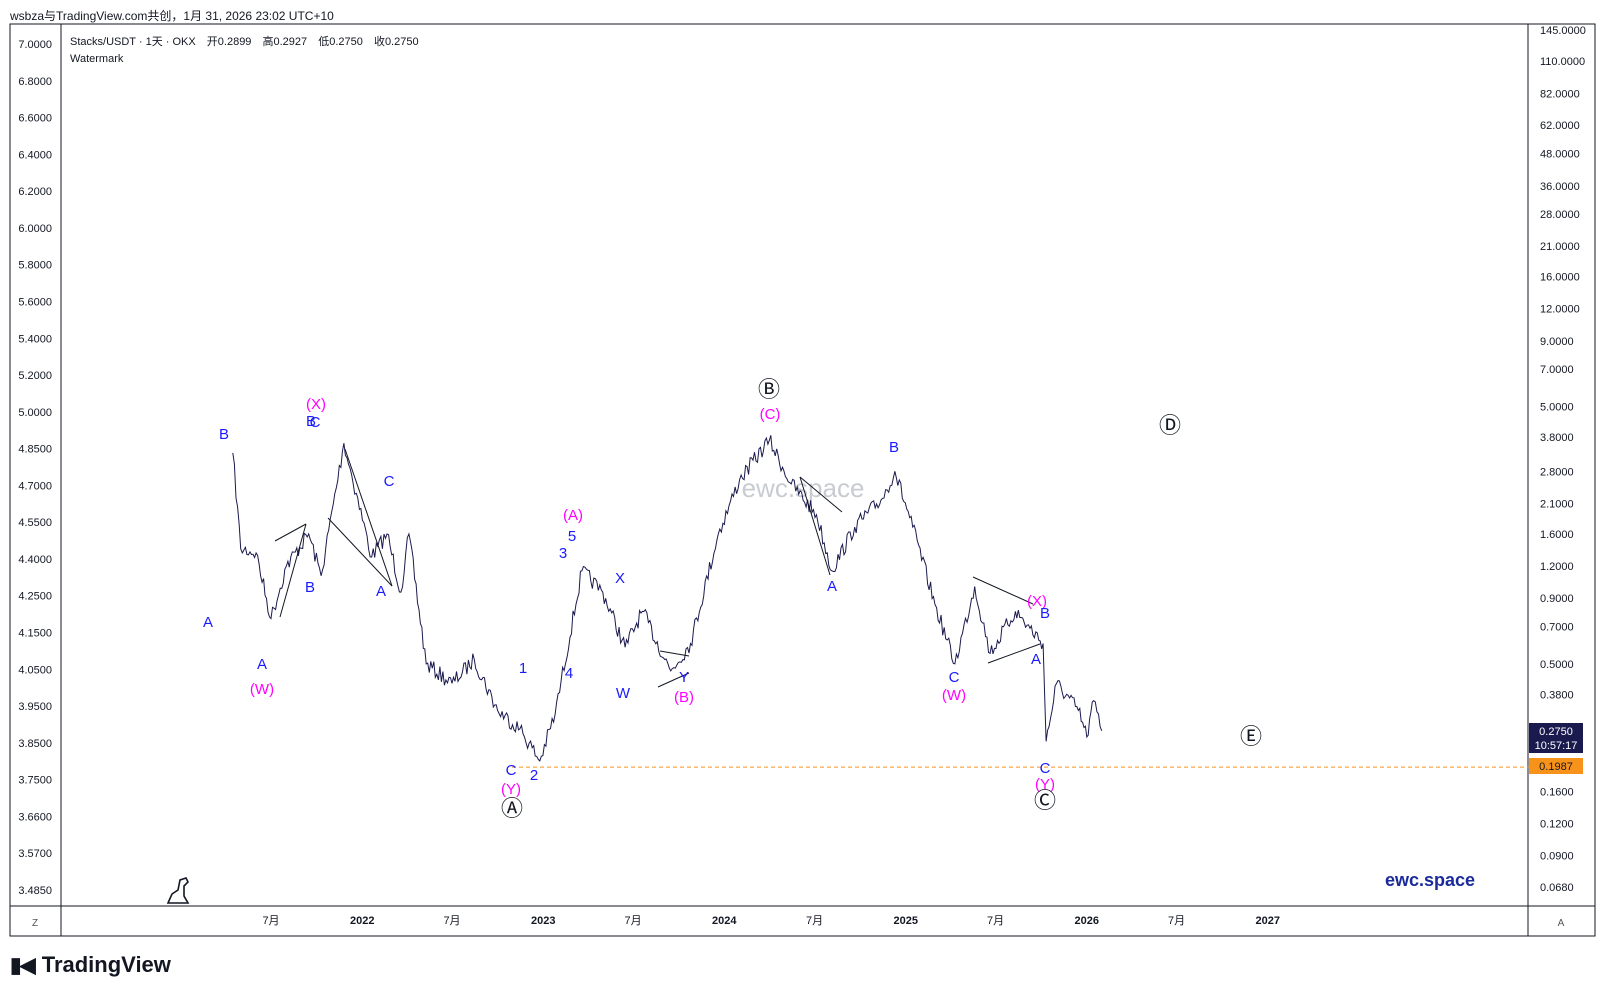  What do you see at coordinates (1560, 95) in the screenshot?
I see `right-tick-label: 82.0000` at bounding box center [1560, 95].